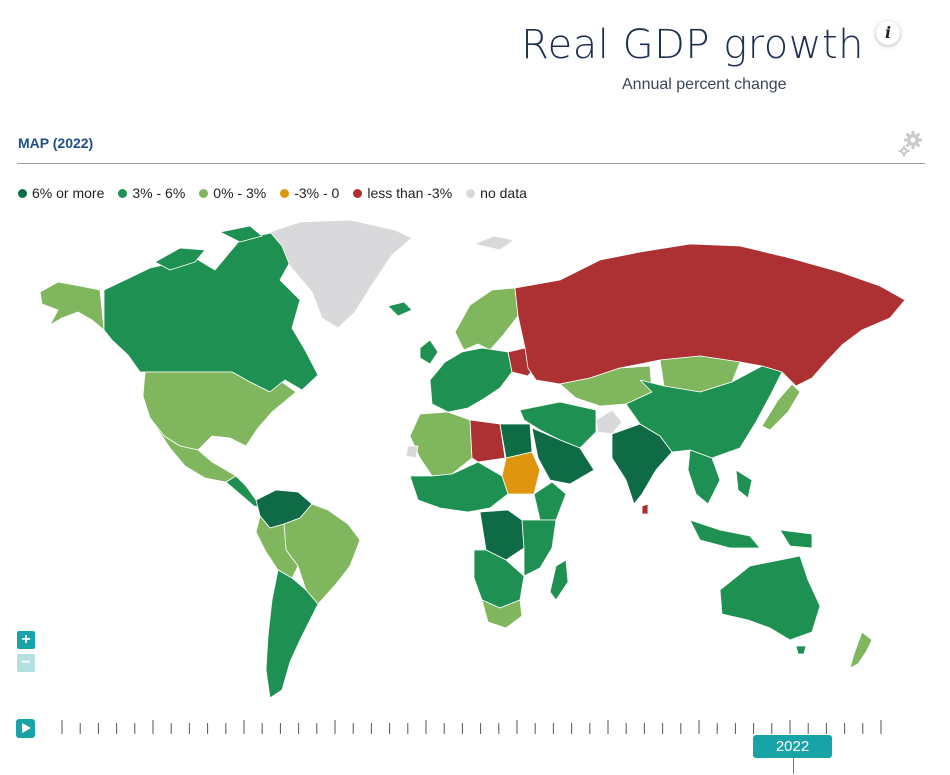  What do you see at coordinates (211, 312) in the screenshot?
I see `region-canada` at bounding box center [211, 312].